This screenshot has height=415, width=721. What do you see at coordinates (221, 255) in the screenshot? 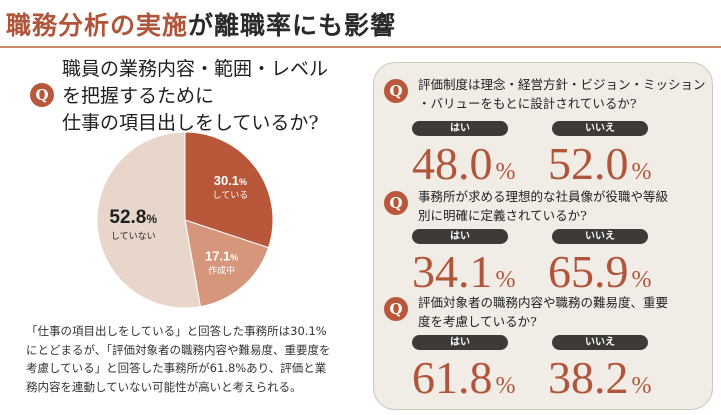
I see `pie-slice-value: 17.1%` at bounding box center [221, 255].